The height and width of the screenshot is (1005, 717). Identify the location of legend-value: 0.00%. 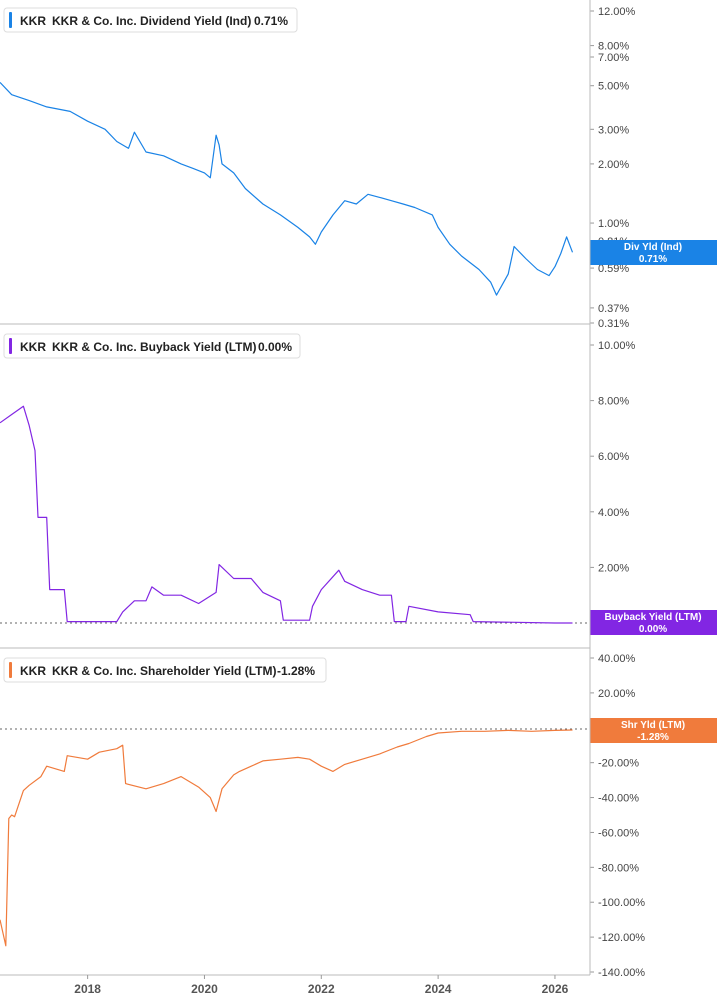
(275, 347).